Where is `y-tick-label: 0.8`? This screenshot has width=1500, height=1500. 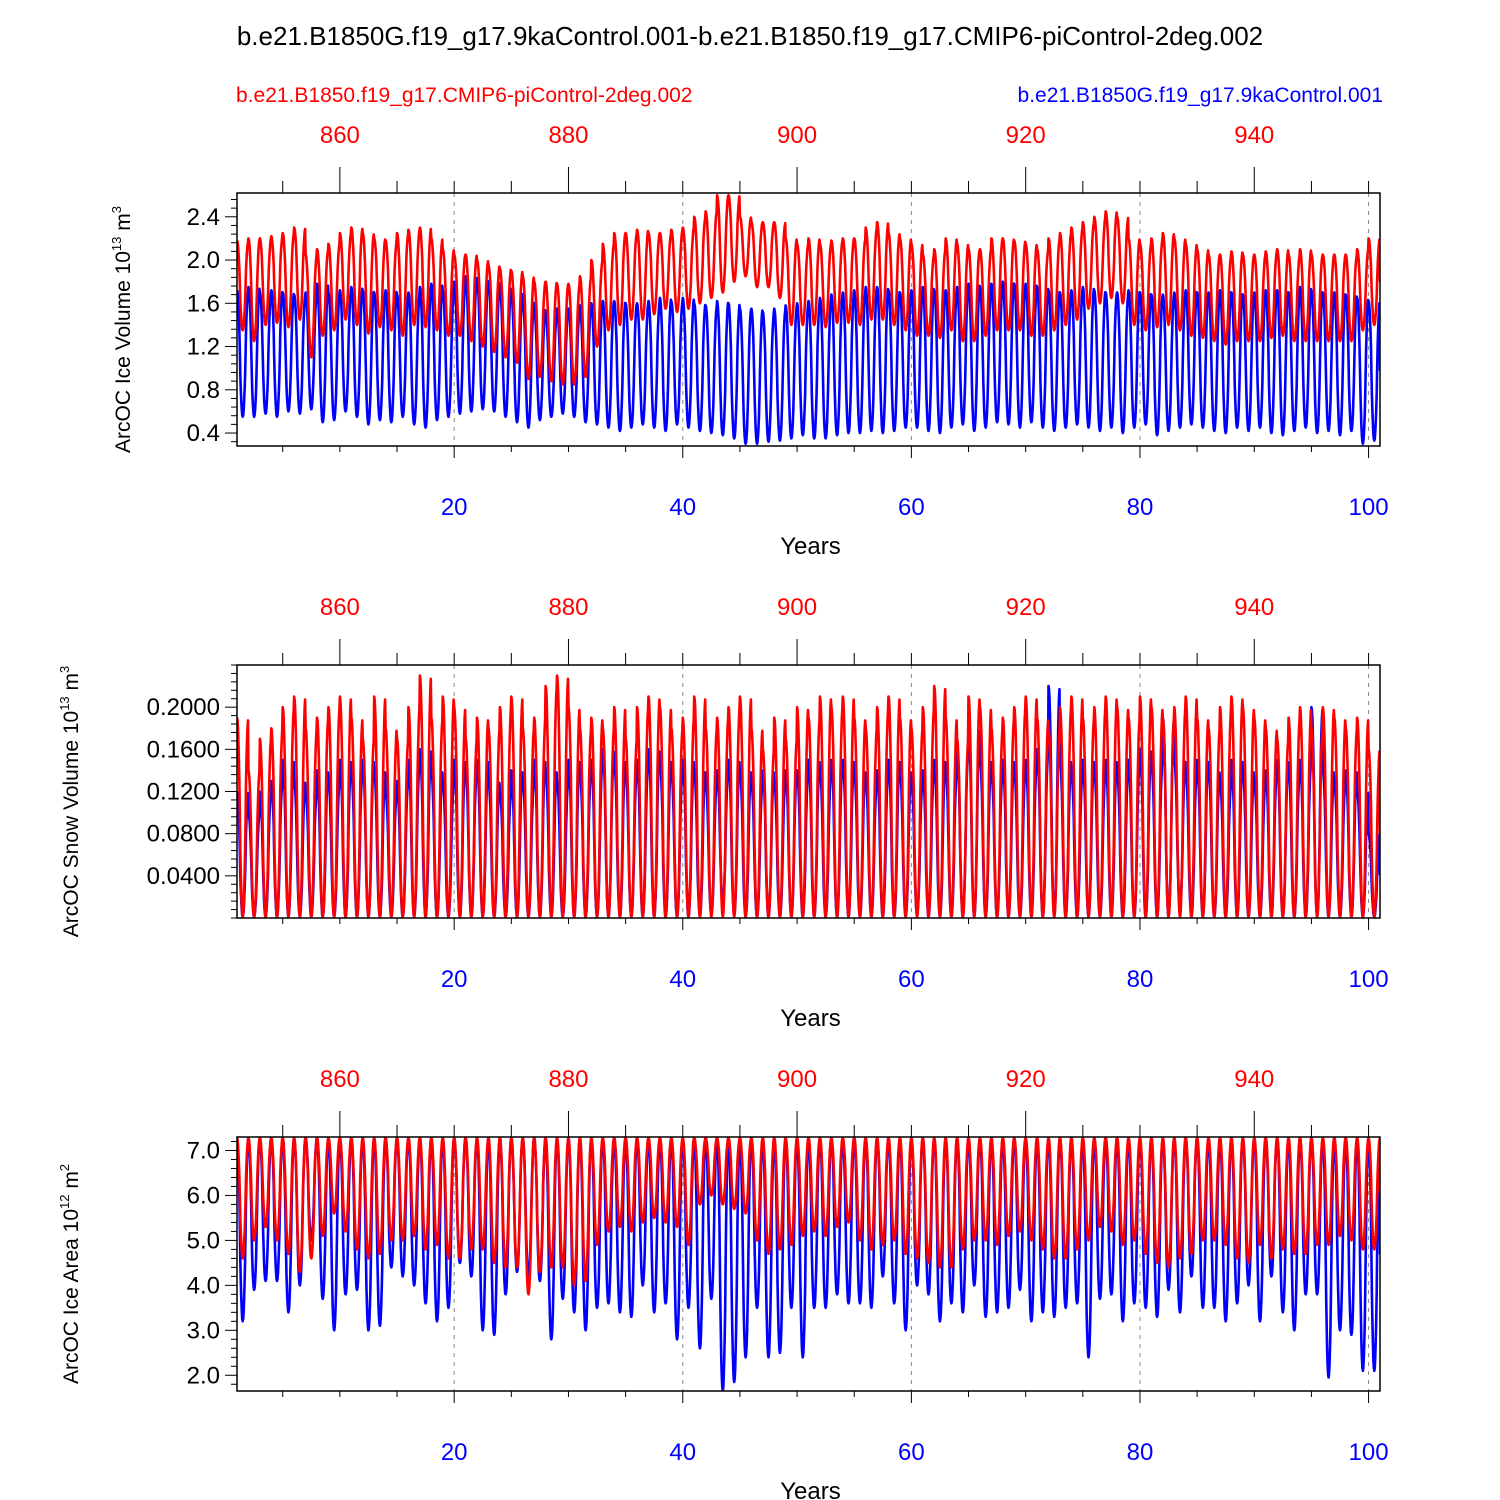
y-tick-label: 0.8 is located at coordinates (203, 390).